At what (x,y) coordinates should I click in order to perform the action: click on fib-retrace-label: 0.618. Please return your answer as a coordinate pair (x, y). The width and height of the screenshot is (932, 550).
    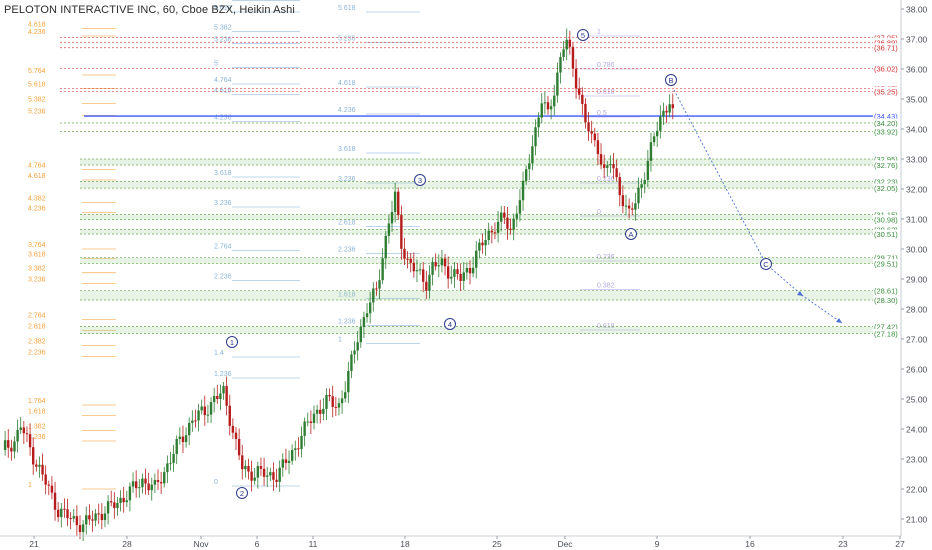
    Looking at the image, I should click on (606, 92).